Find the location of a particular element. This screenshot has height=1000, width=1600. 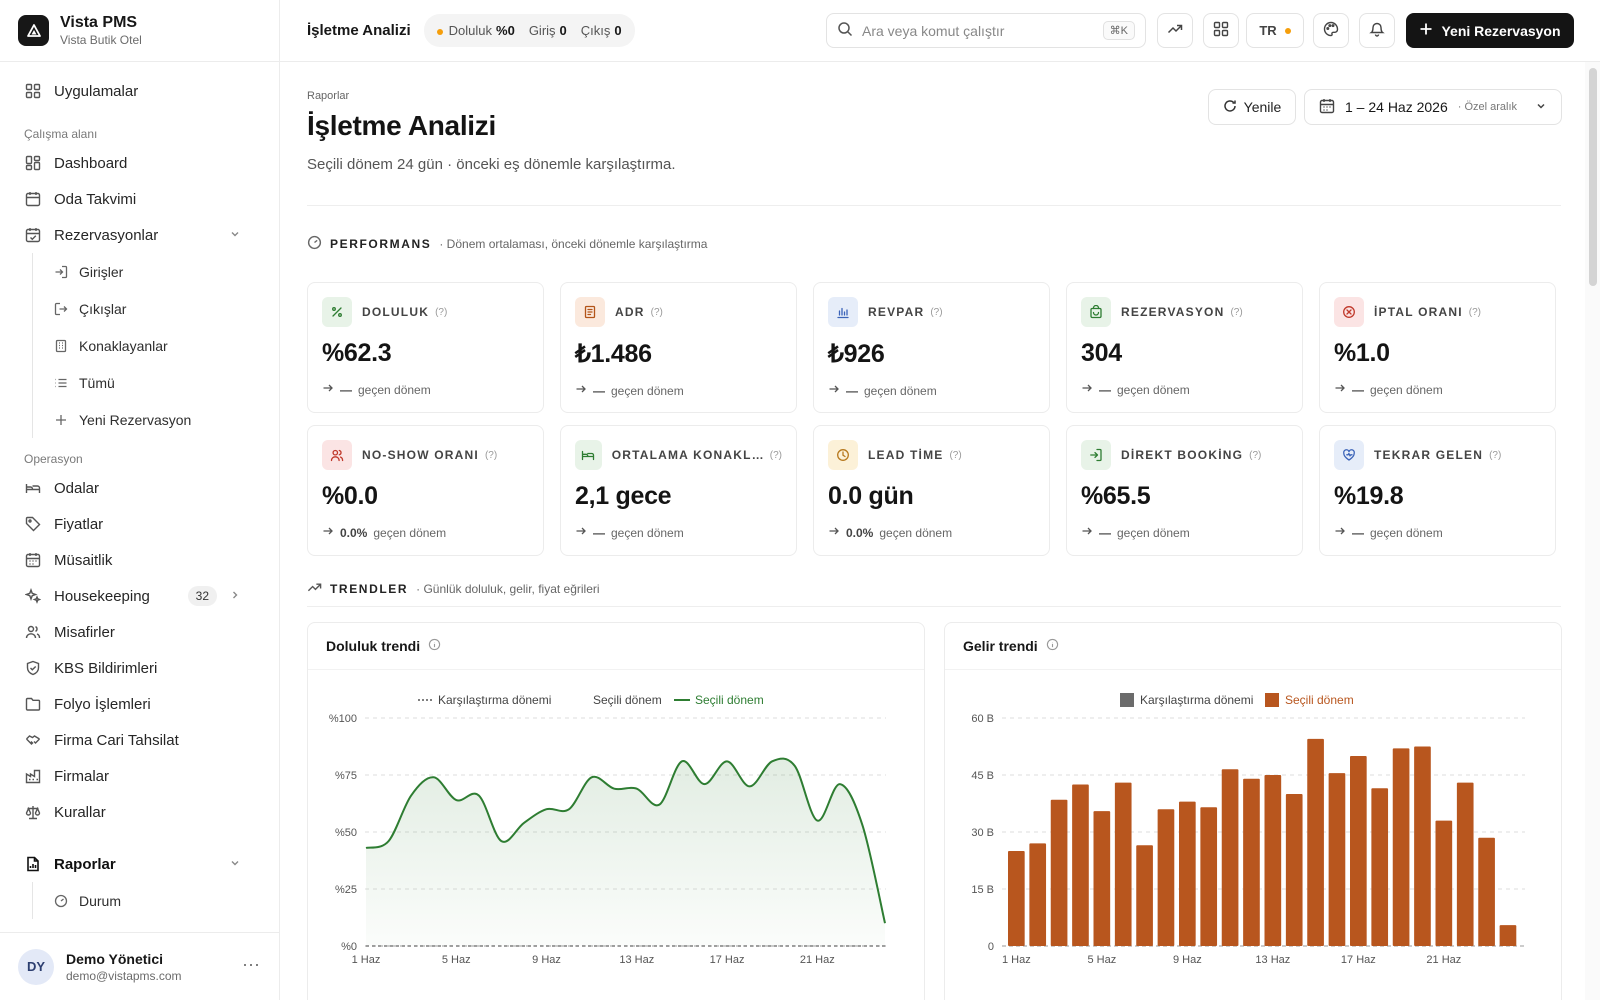

bag-icon is located at coordinates (1096, 312).